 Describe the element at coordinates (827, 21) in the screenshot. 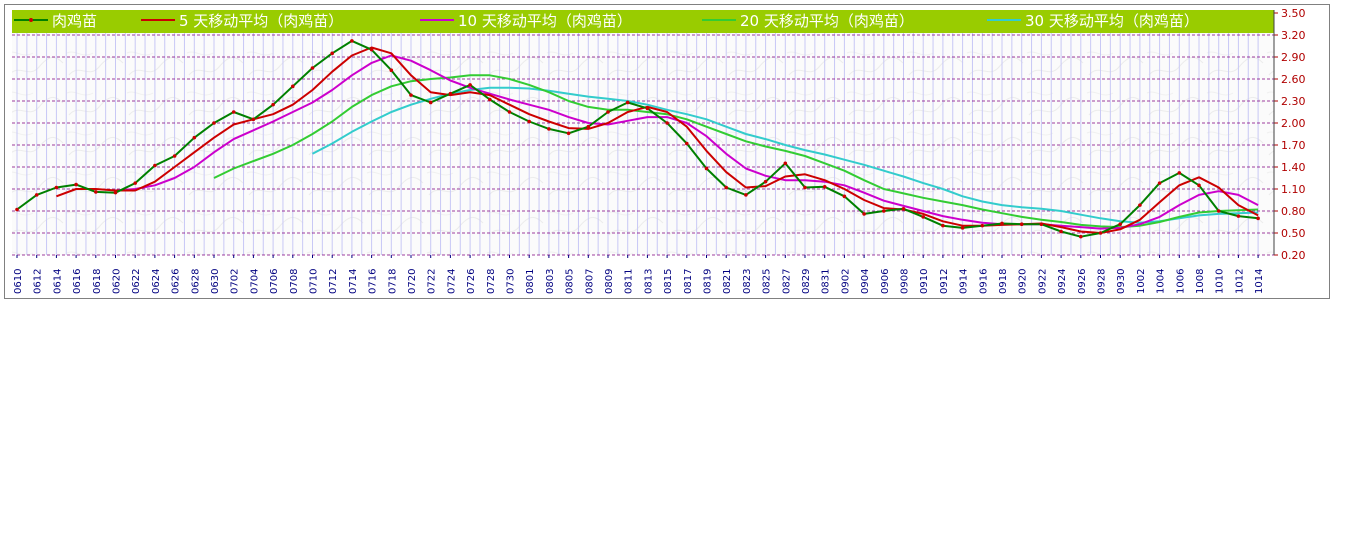

I see `legend-label: 20 天移动平均（肉鸡苗）` at that location.